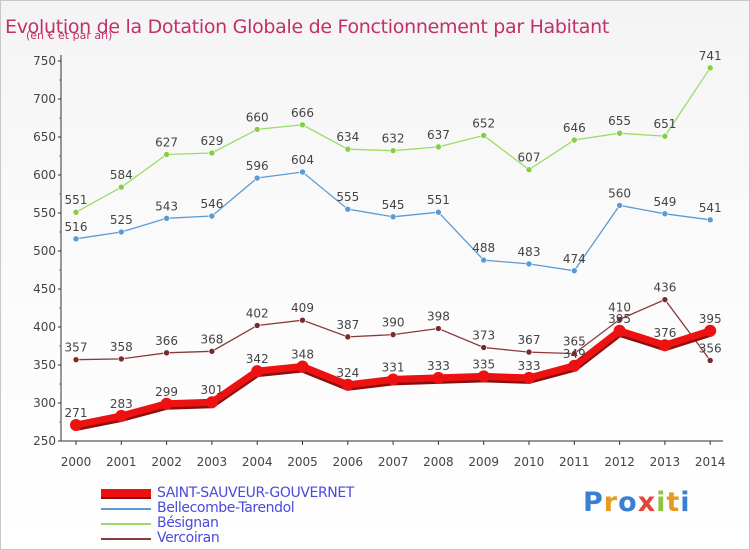 This screenshot has height=550, width=750. I want to click on data-label: 604, so click(302, 160).